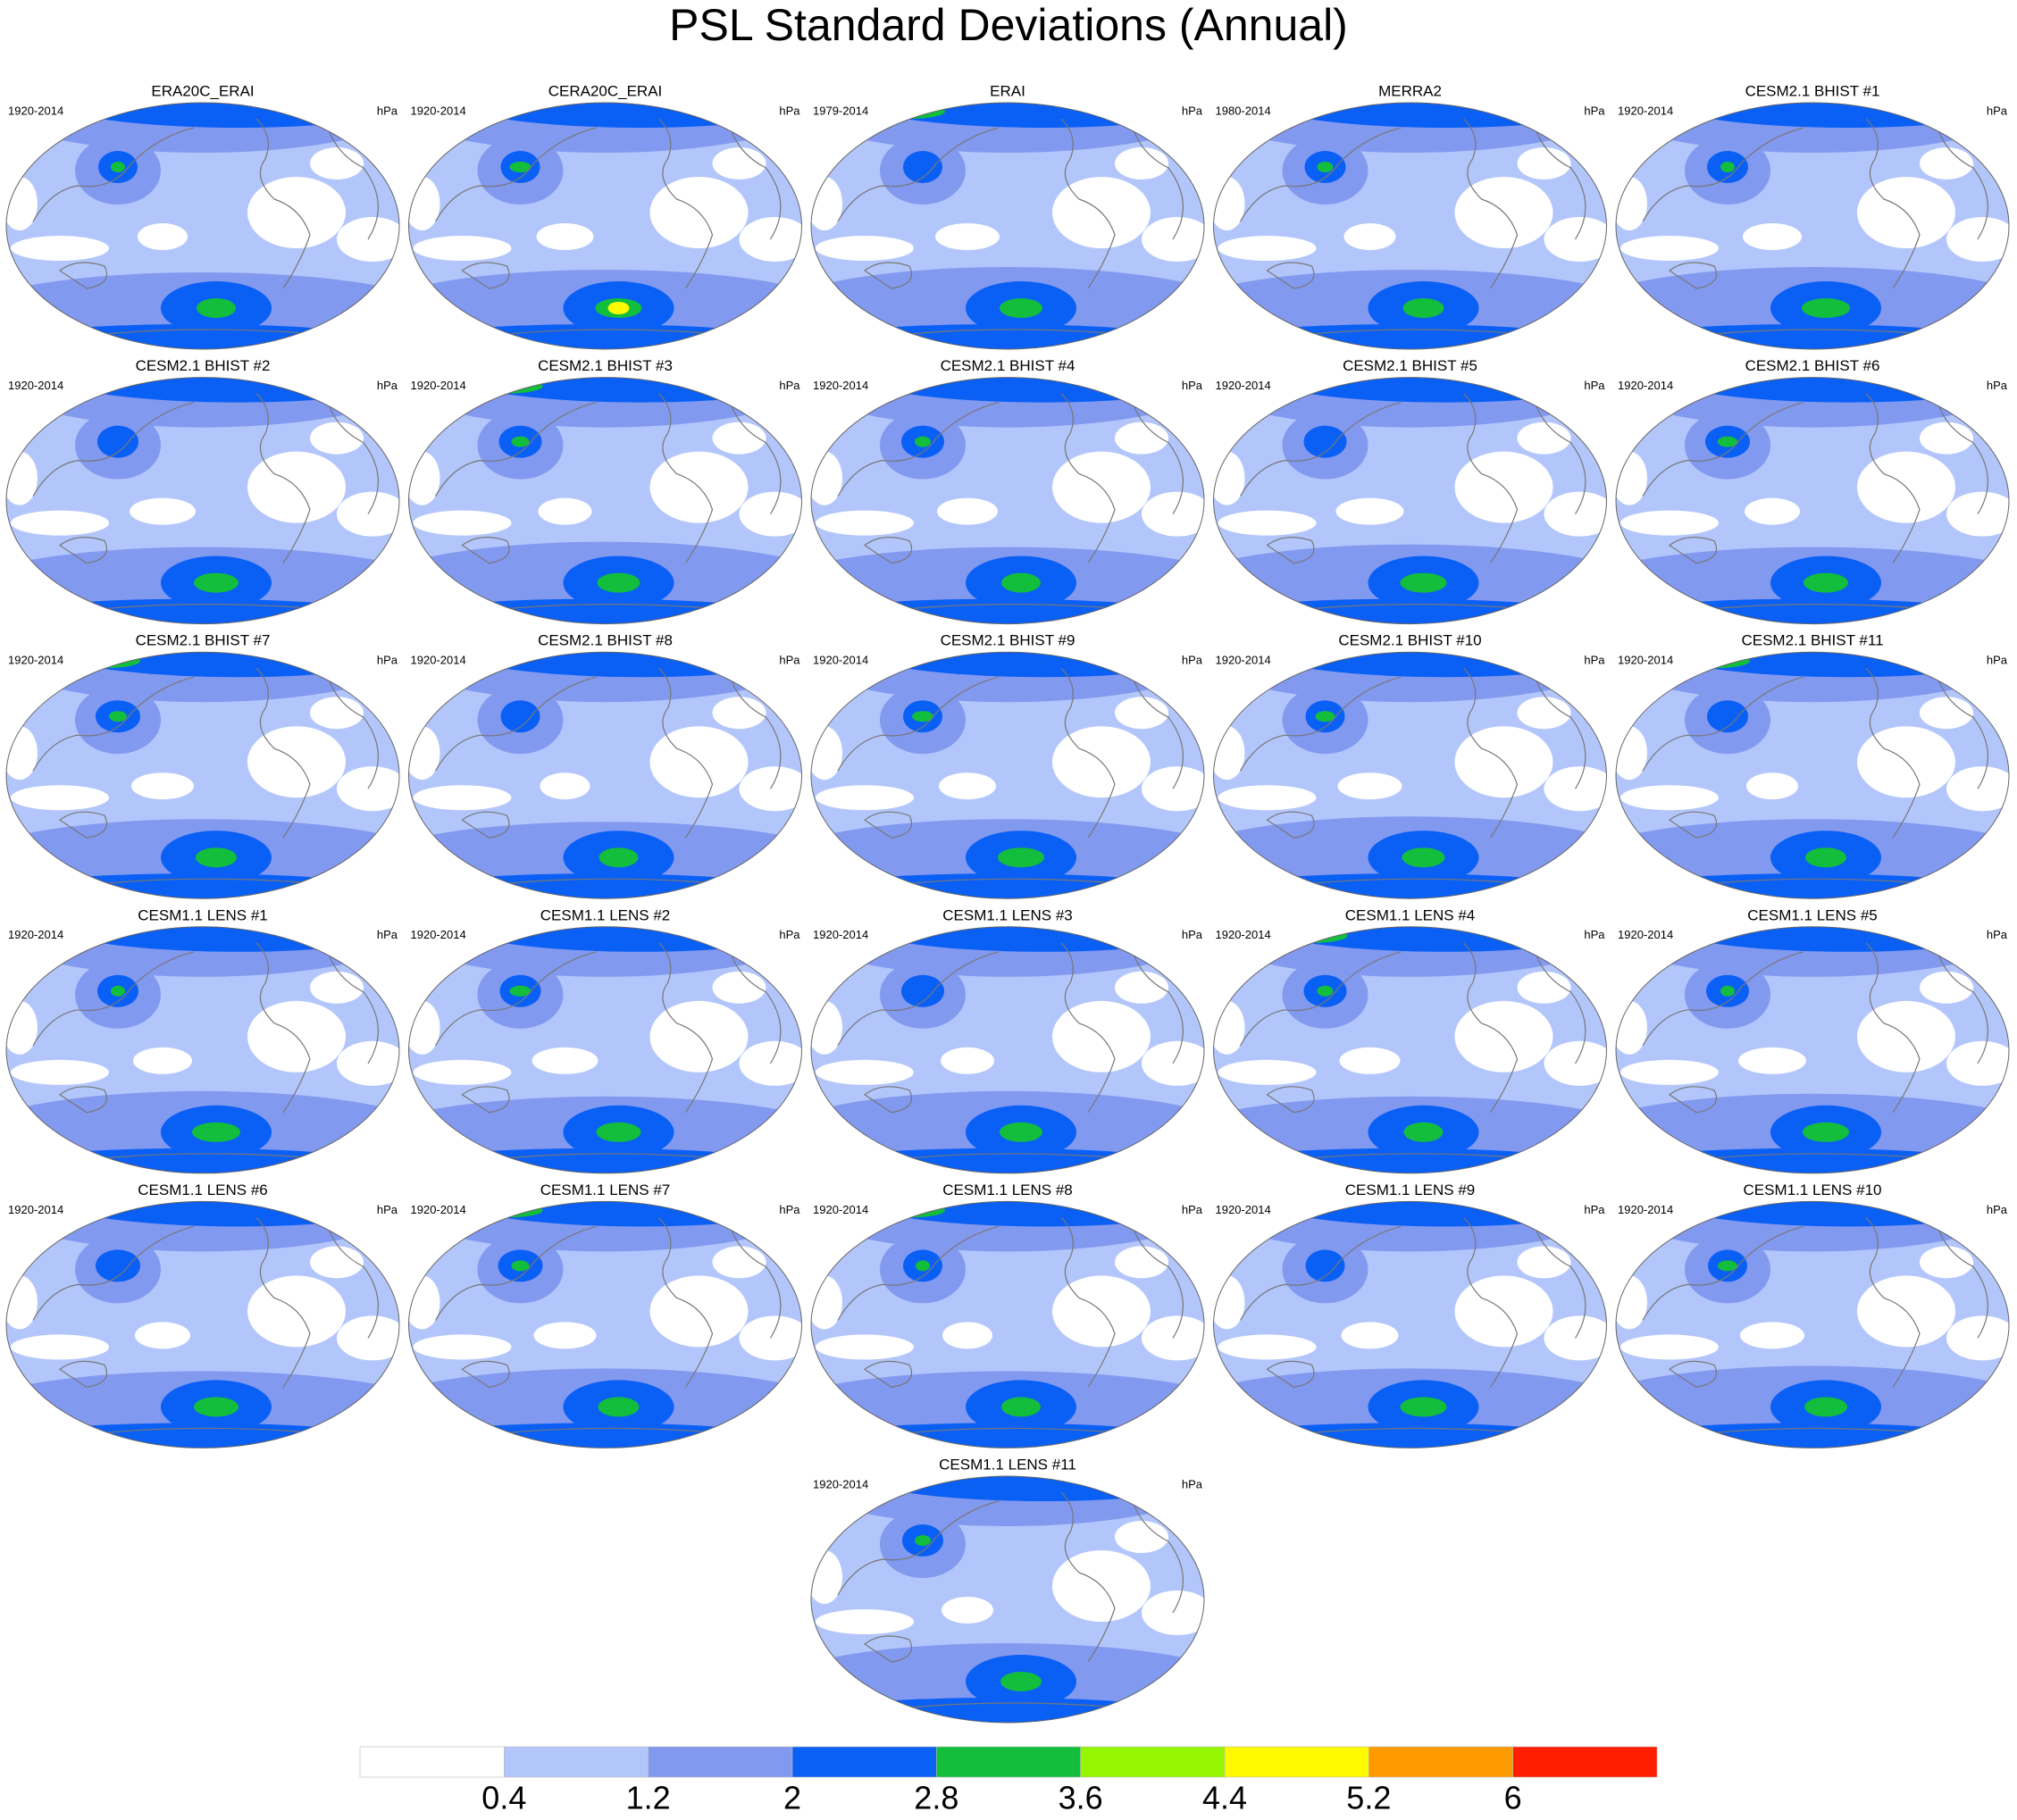 This screenshot has width=2017, height=1820. What do you see at coordinates (1813, 1189) in the screenshot?
I see `panel-title: CESM1.1 LENS #10` at bounding box center [1813, 1189].